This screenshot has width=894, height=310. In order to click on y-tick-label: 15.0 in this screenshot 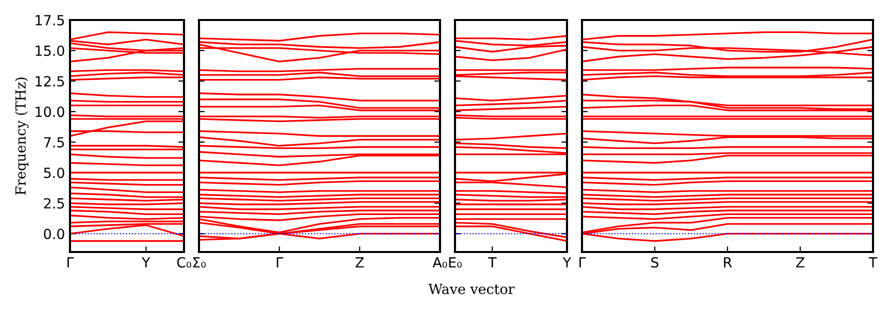, I will do `click(50, 50)`.